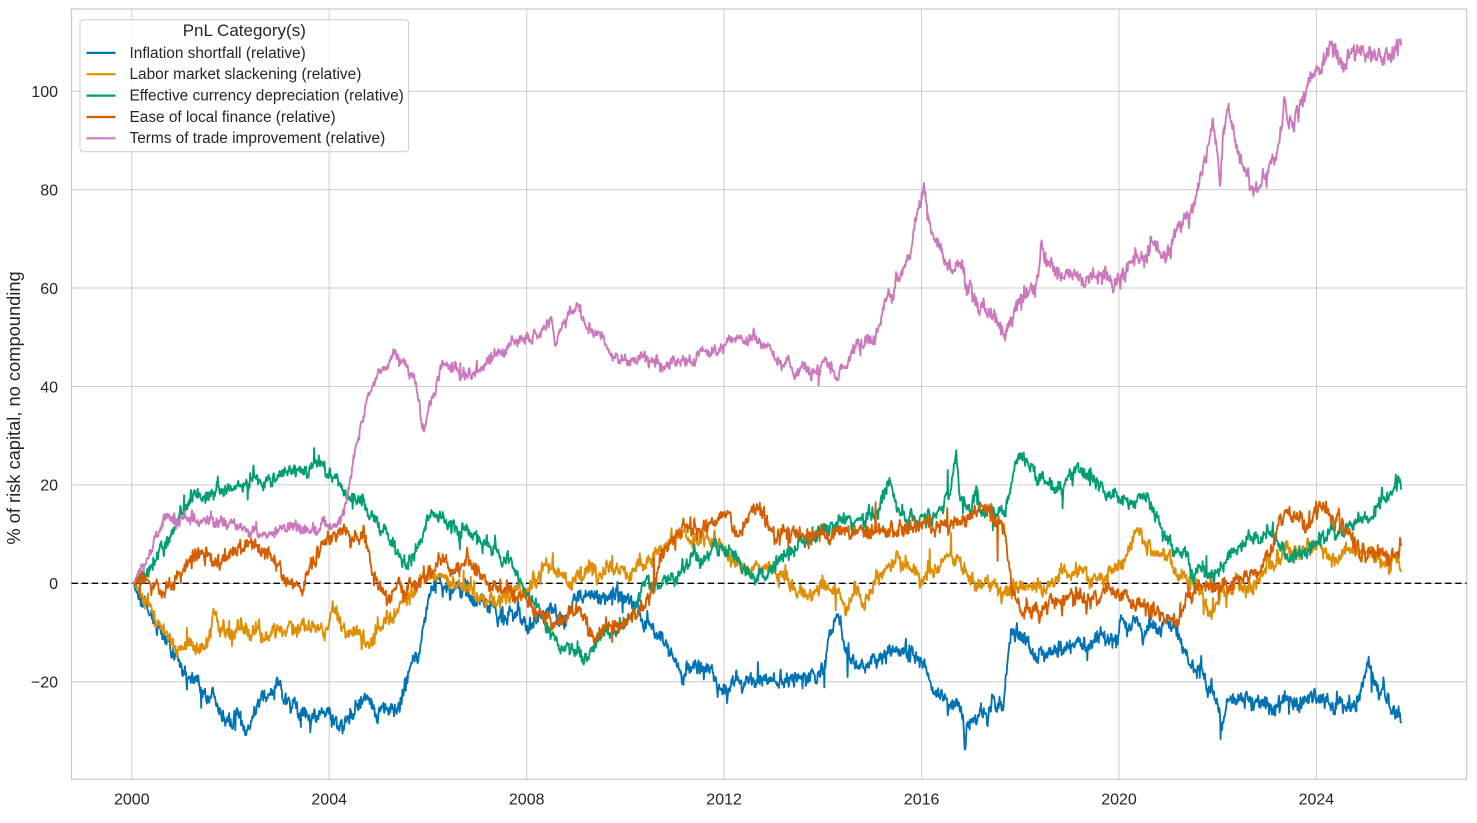  What do you see at coordinates (1119, 800) in the screenshot?
I see `svg-text: 2020` at bounding box center [1119, 800].